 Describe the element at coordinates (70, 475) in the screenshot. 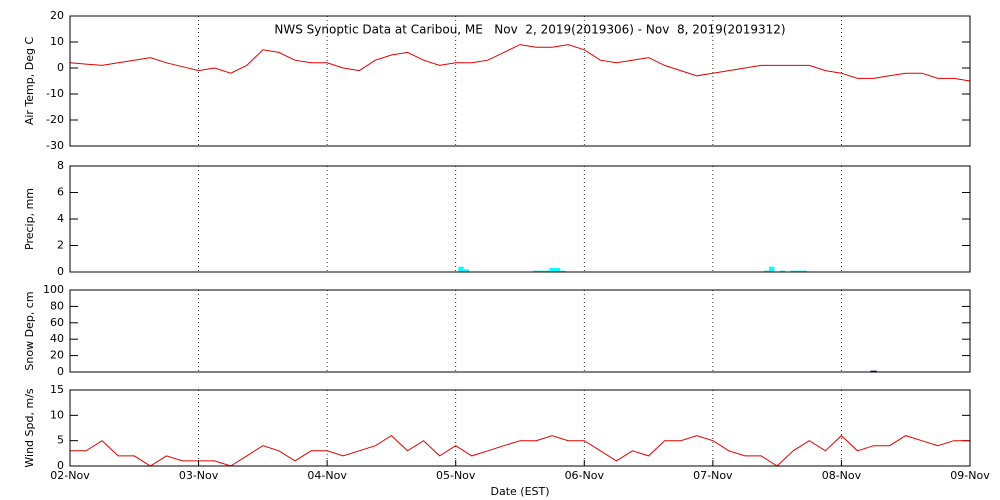

I see `x-tick-label: 02-Nov` at that location.